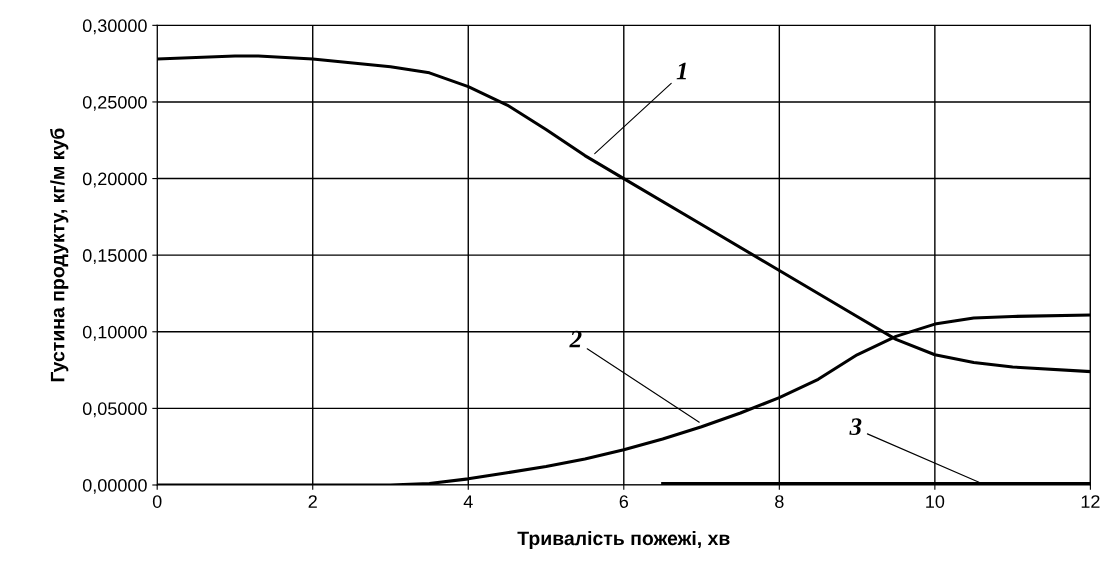  I want to click on x-tick-label: 10, so click(935, 501).